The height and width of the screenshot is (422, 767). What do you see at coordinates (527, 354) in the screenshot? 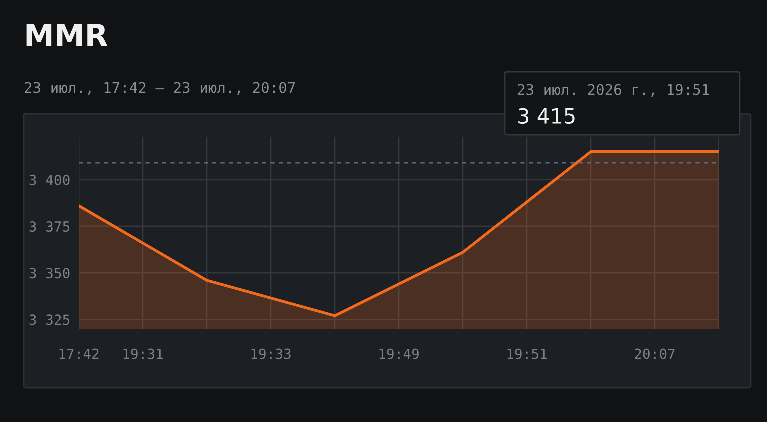
I see `x-tick-label: 19:51` at bounding box center [527, 354].